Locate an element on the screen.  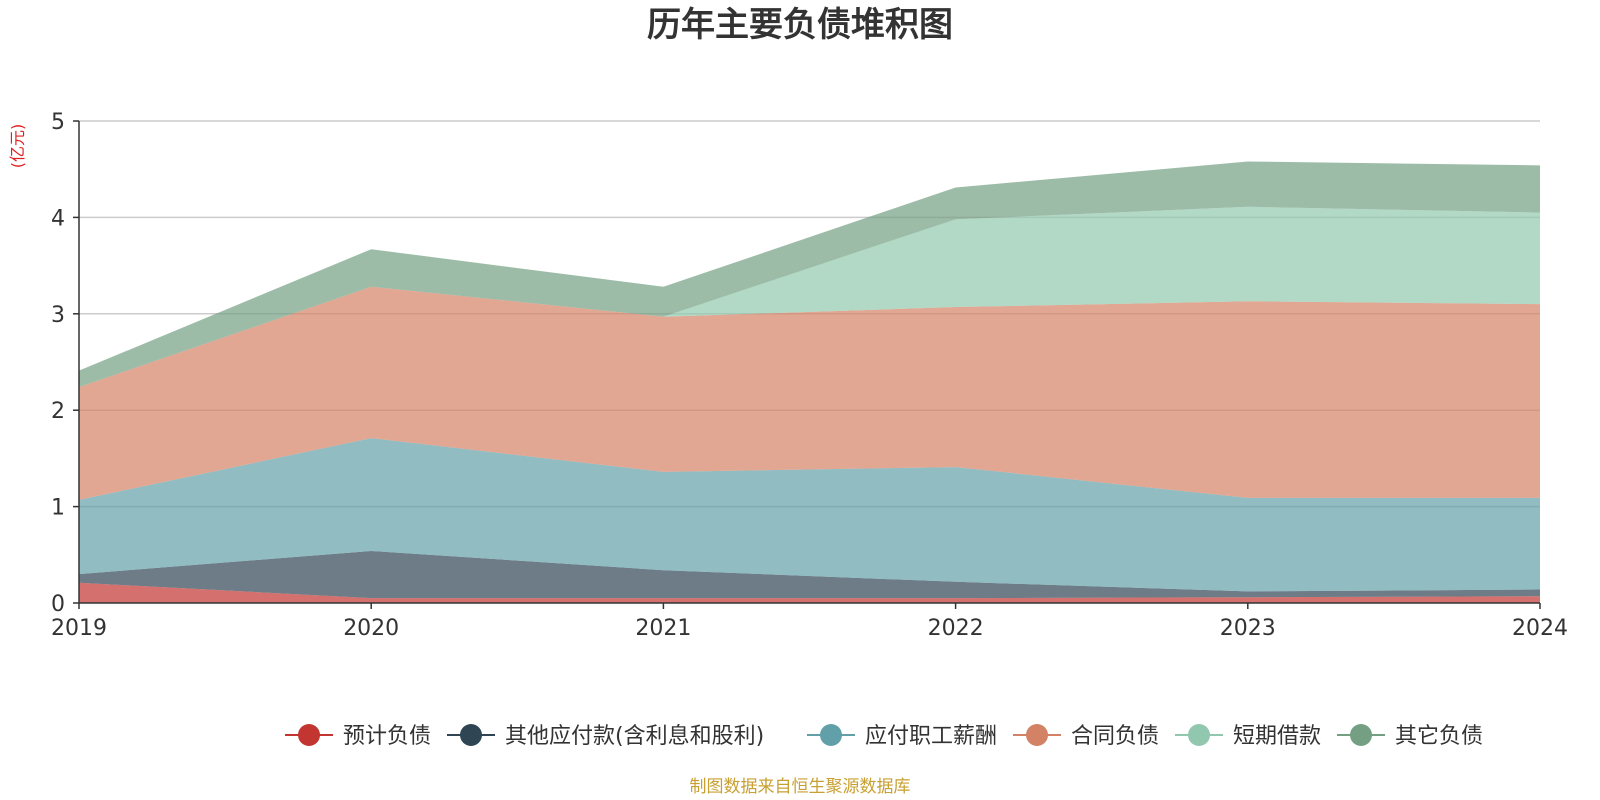
legend-item-4: 合同负债 is located at coordinates (1086, 736).